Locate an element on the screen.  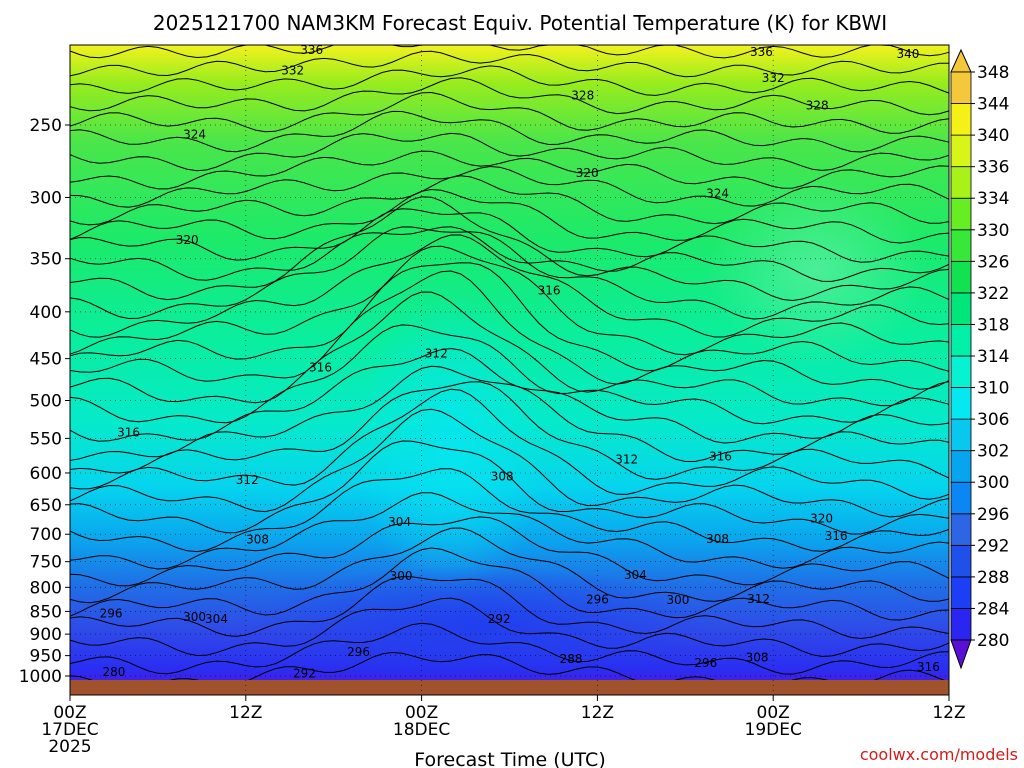
contour-label: 288 is located at coordinates (571, 659).